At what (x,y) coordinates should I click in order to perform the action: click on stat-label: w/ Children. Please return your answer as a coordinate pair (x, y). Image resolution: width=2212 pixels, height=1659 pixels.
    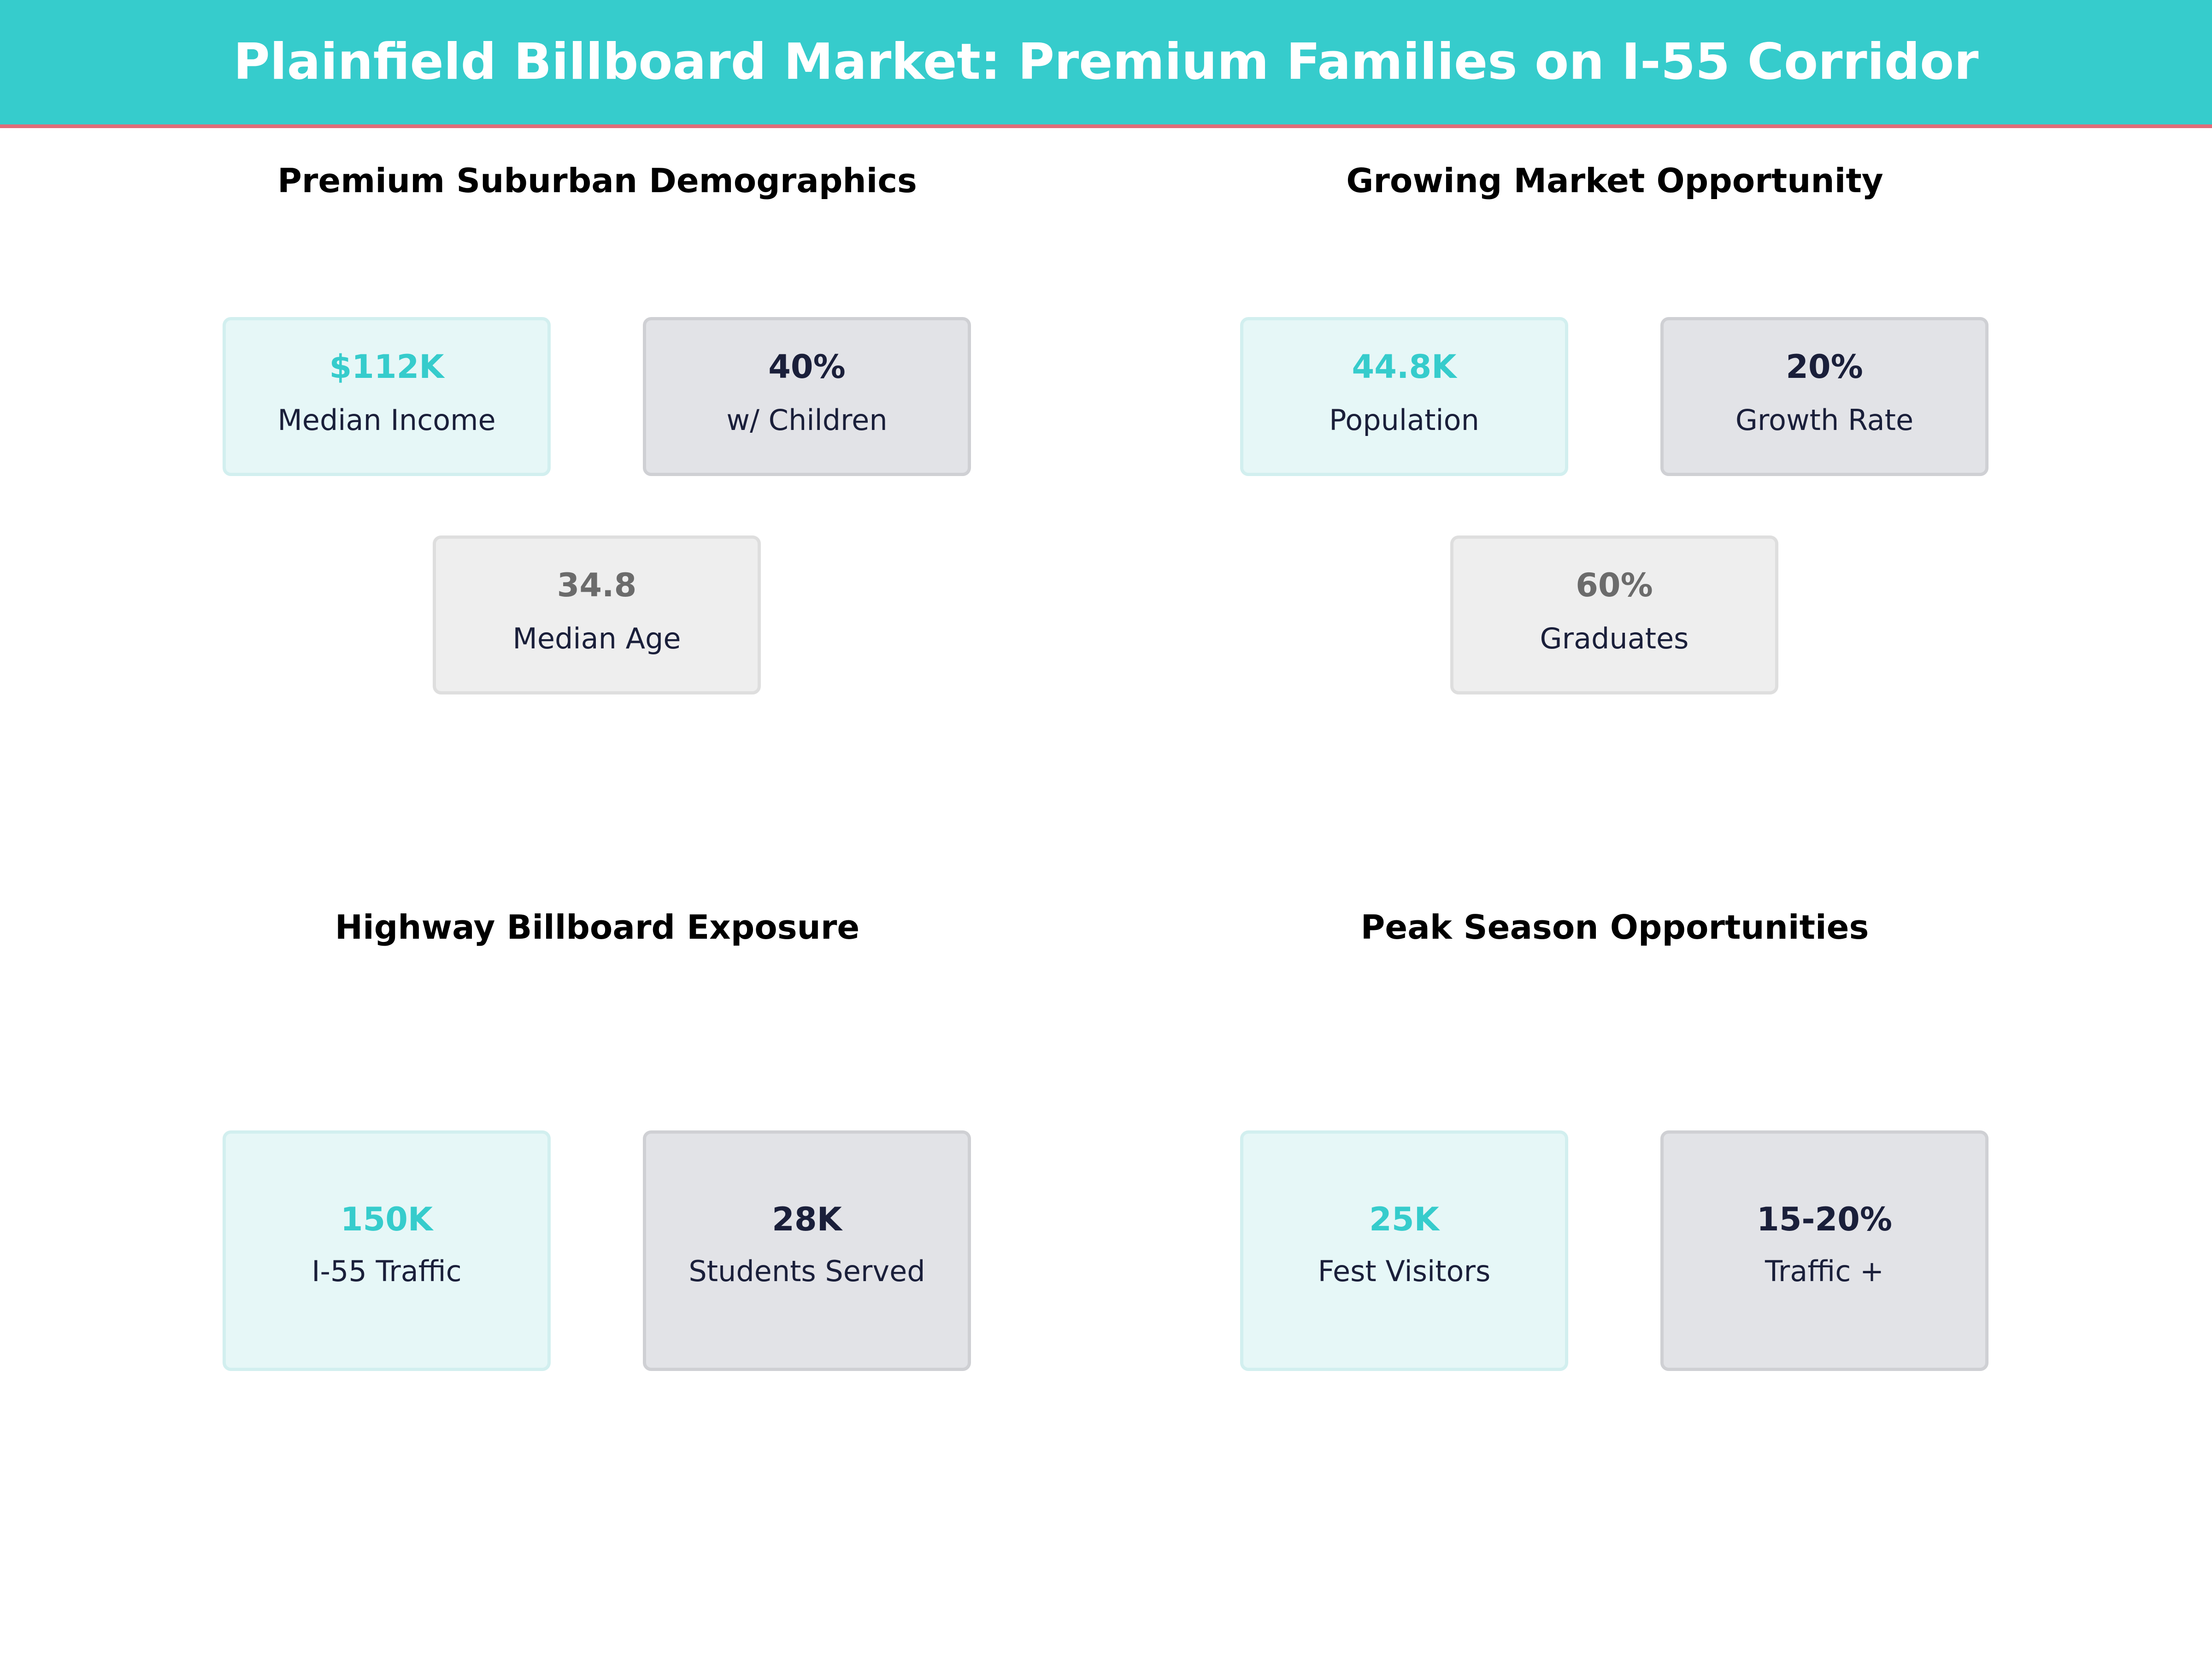
    Looking at the image, I should click on (807, 420).